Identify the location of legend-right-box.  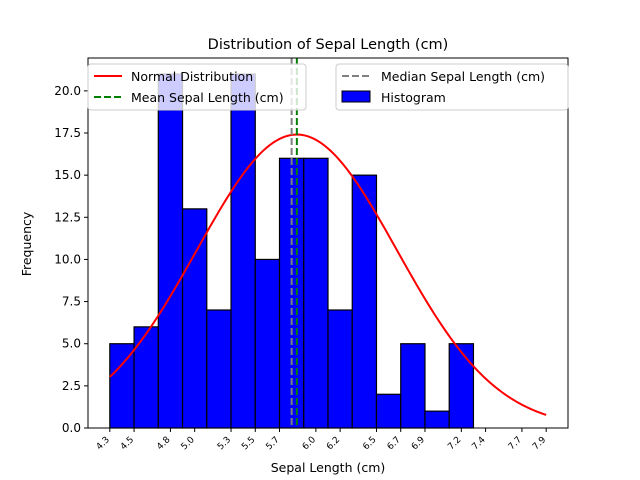
(452, 87).